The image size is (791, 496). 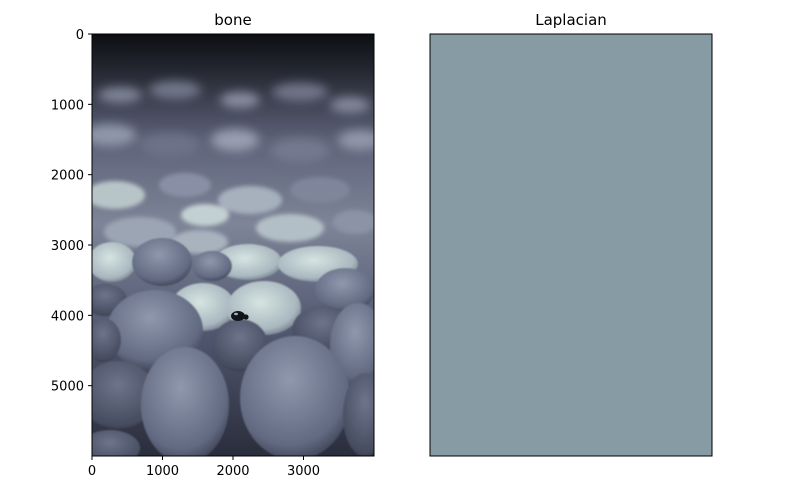 What do you see at coordinates (67, 176) in the screenshot?
I see `y-tick-label: 2000` at bounding box center [67, 176].